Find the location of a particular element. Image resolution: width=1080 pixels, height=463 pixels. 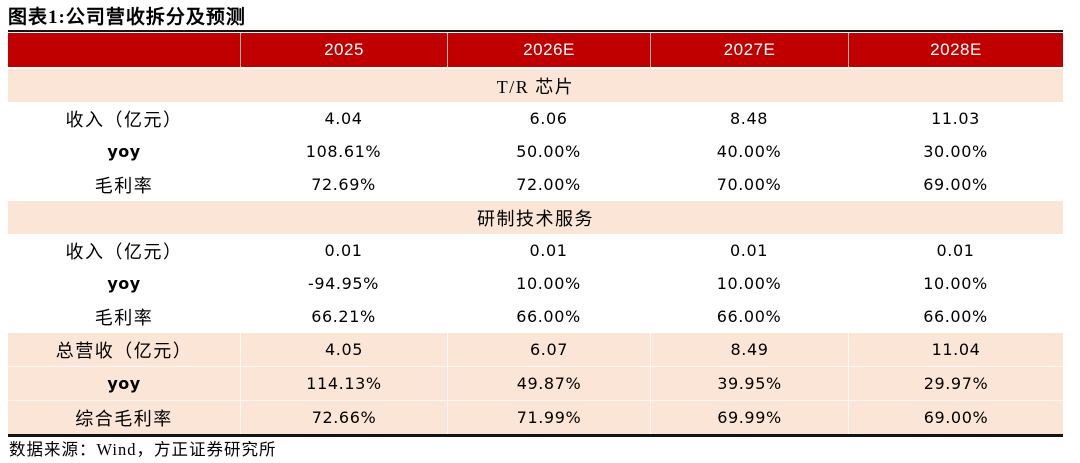

section-band-rd-service: 研制技术服务 is located at coordinates (535, 217).